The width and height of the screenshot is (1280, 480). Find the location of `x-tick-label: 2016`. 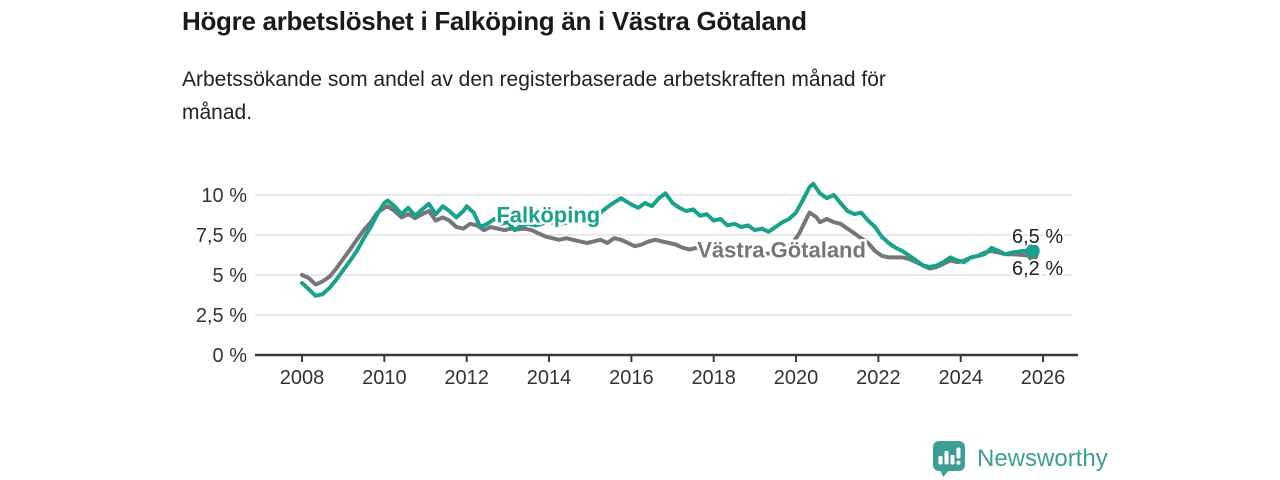

x-tick-label: 2016 is located at coordinates (631, 378).